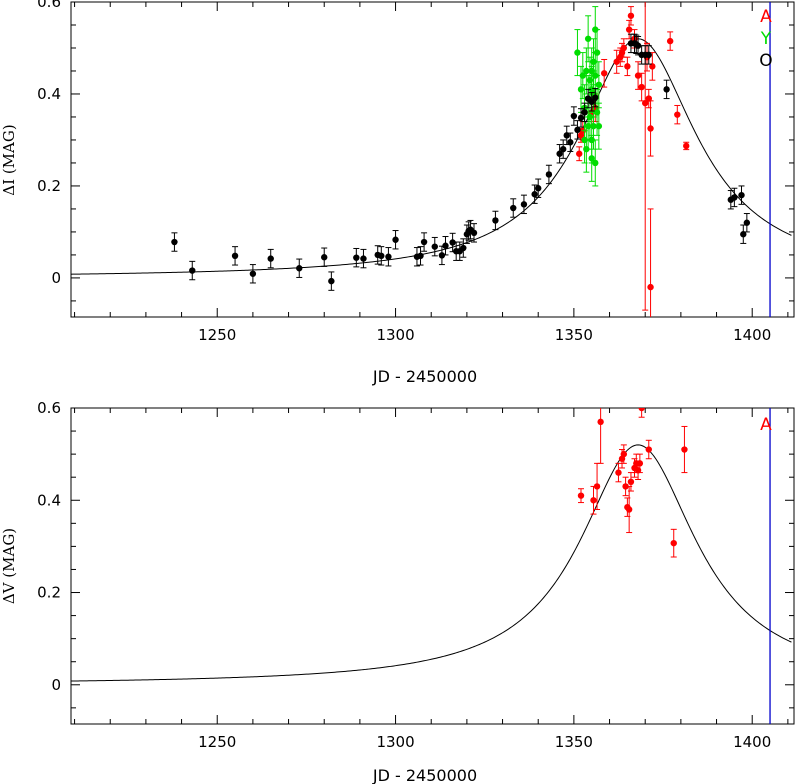 Image resolution: width=795 pixels, height=784 pixels. Describe the element at coordinates (9, 159) in the screenshot. I see `y-axis-label: ΔI (MAG)` at that location.